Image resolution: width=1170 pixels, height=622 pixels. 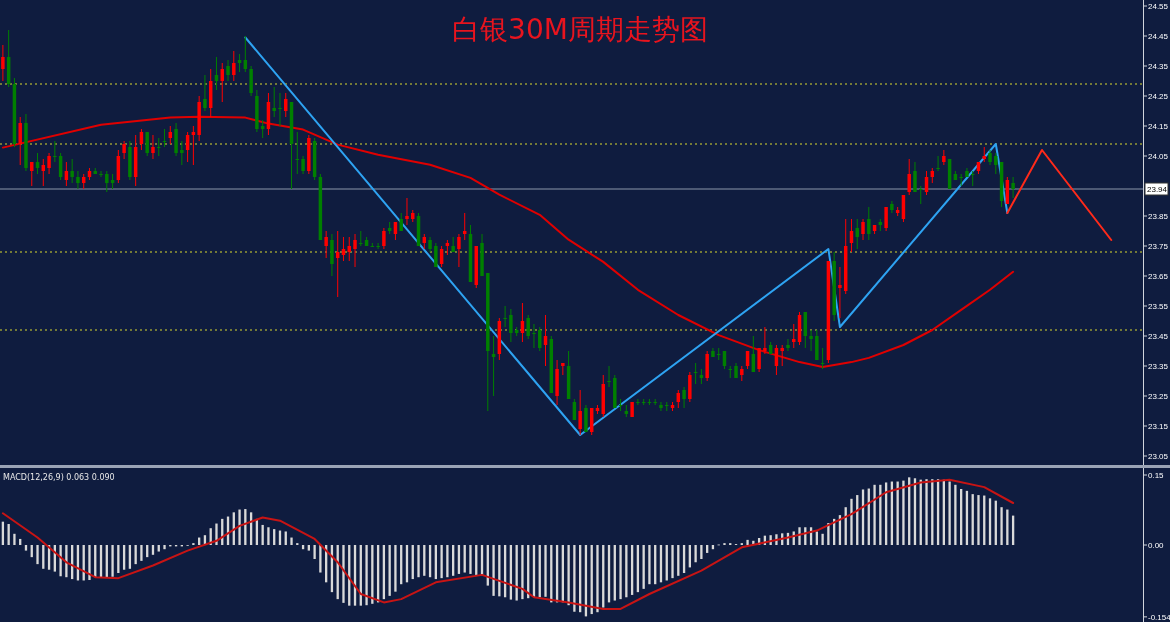 I want to click on y-tick-label: 23.55, so click(x=1158, y=306).